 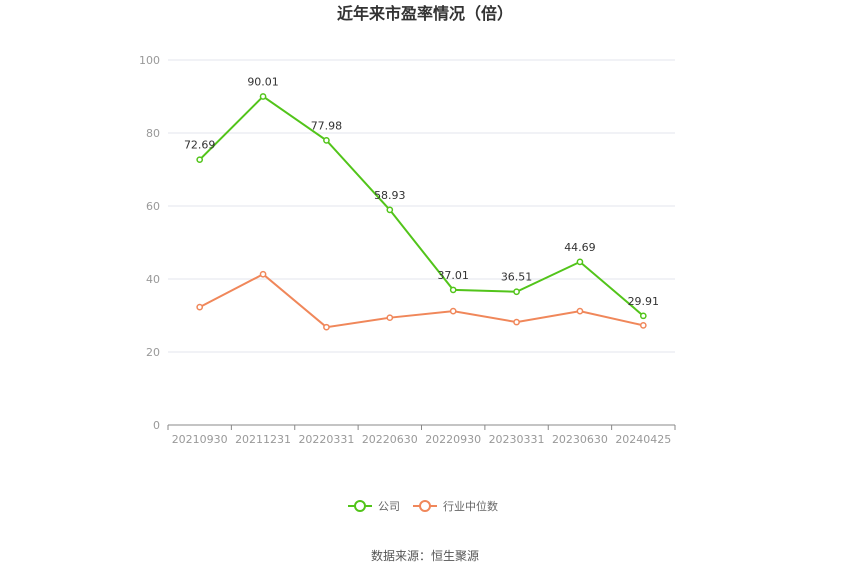 What do you see at coordinates (326, 439) in the screenshot?
I see `x-tick-label: 20220331` at bounding box center [326, 439].